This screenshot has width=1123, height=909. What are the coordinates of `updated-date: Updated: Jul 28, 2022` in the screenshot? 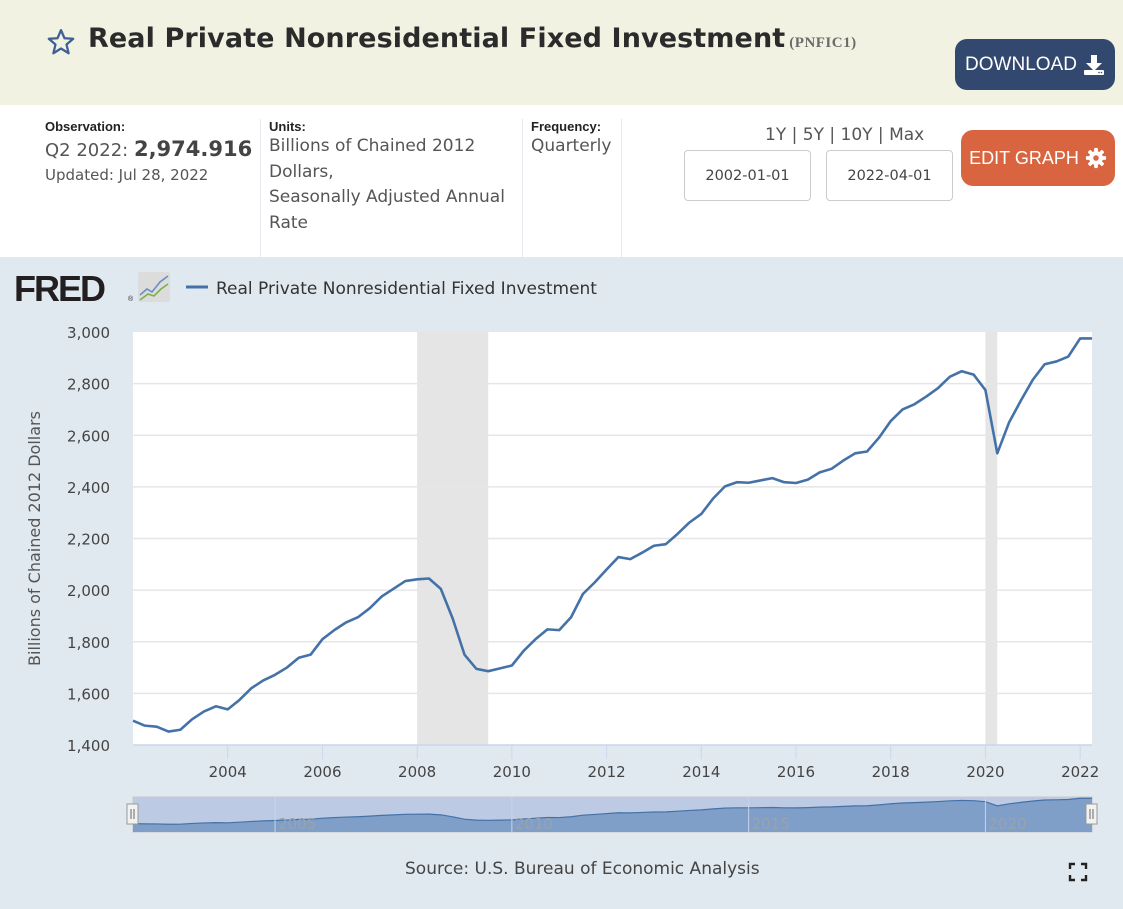 It's located at (127, 175).